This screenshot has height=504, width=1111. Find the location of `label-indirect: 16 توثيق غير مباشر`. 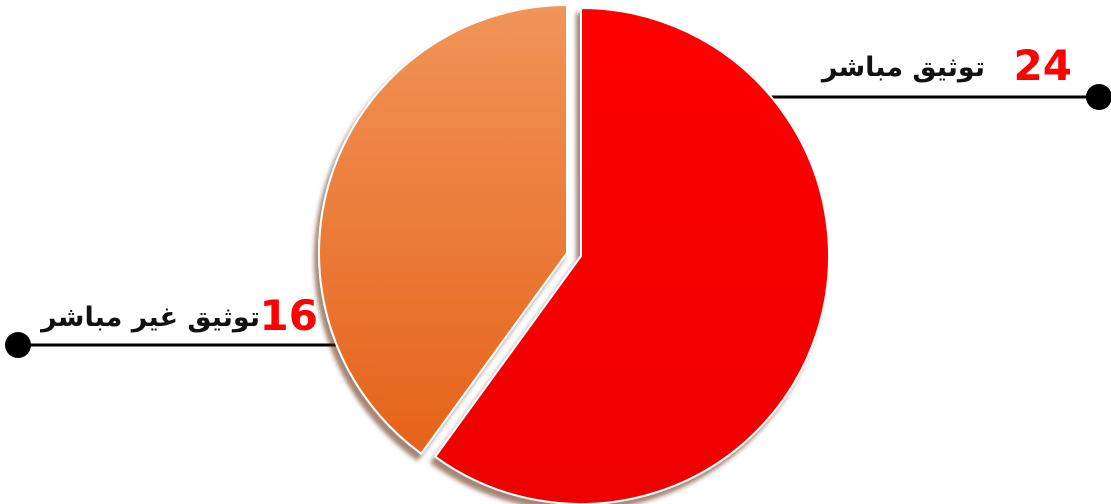

label-indirect: 16 توثيق غير مباشر is located at coordinates (178, 315).